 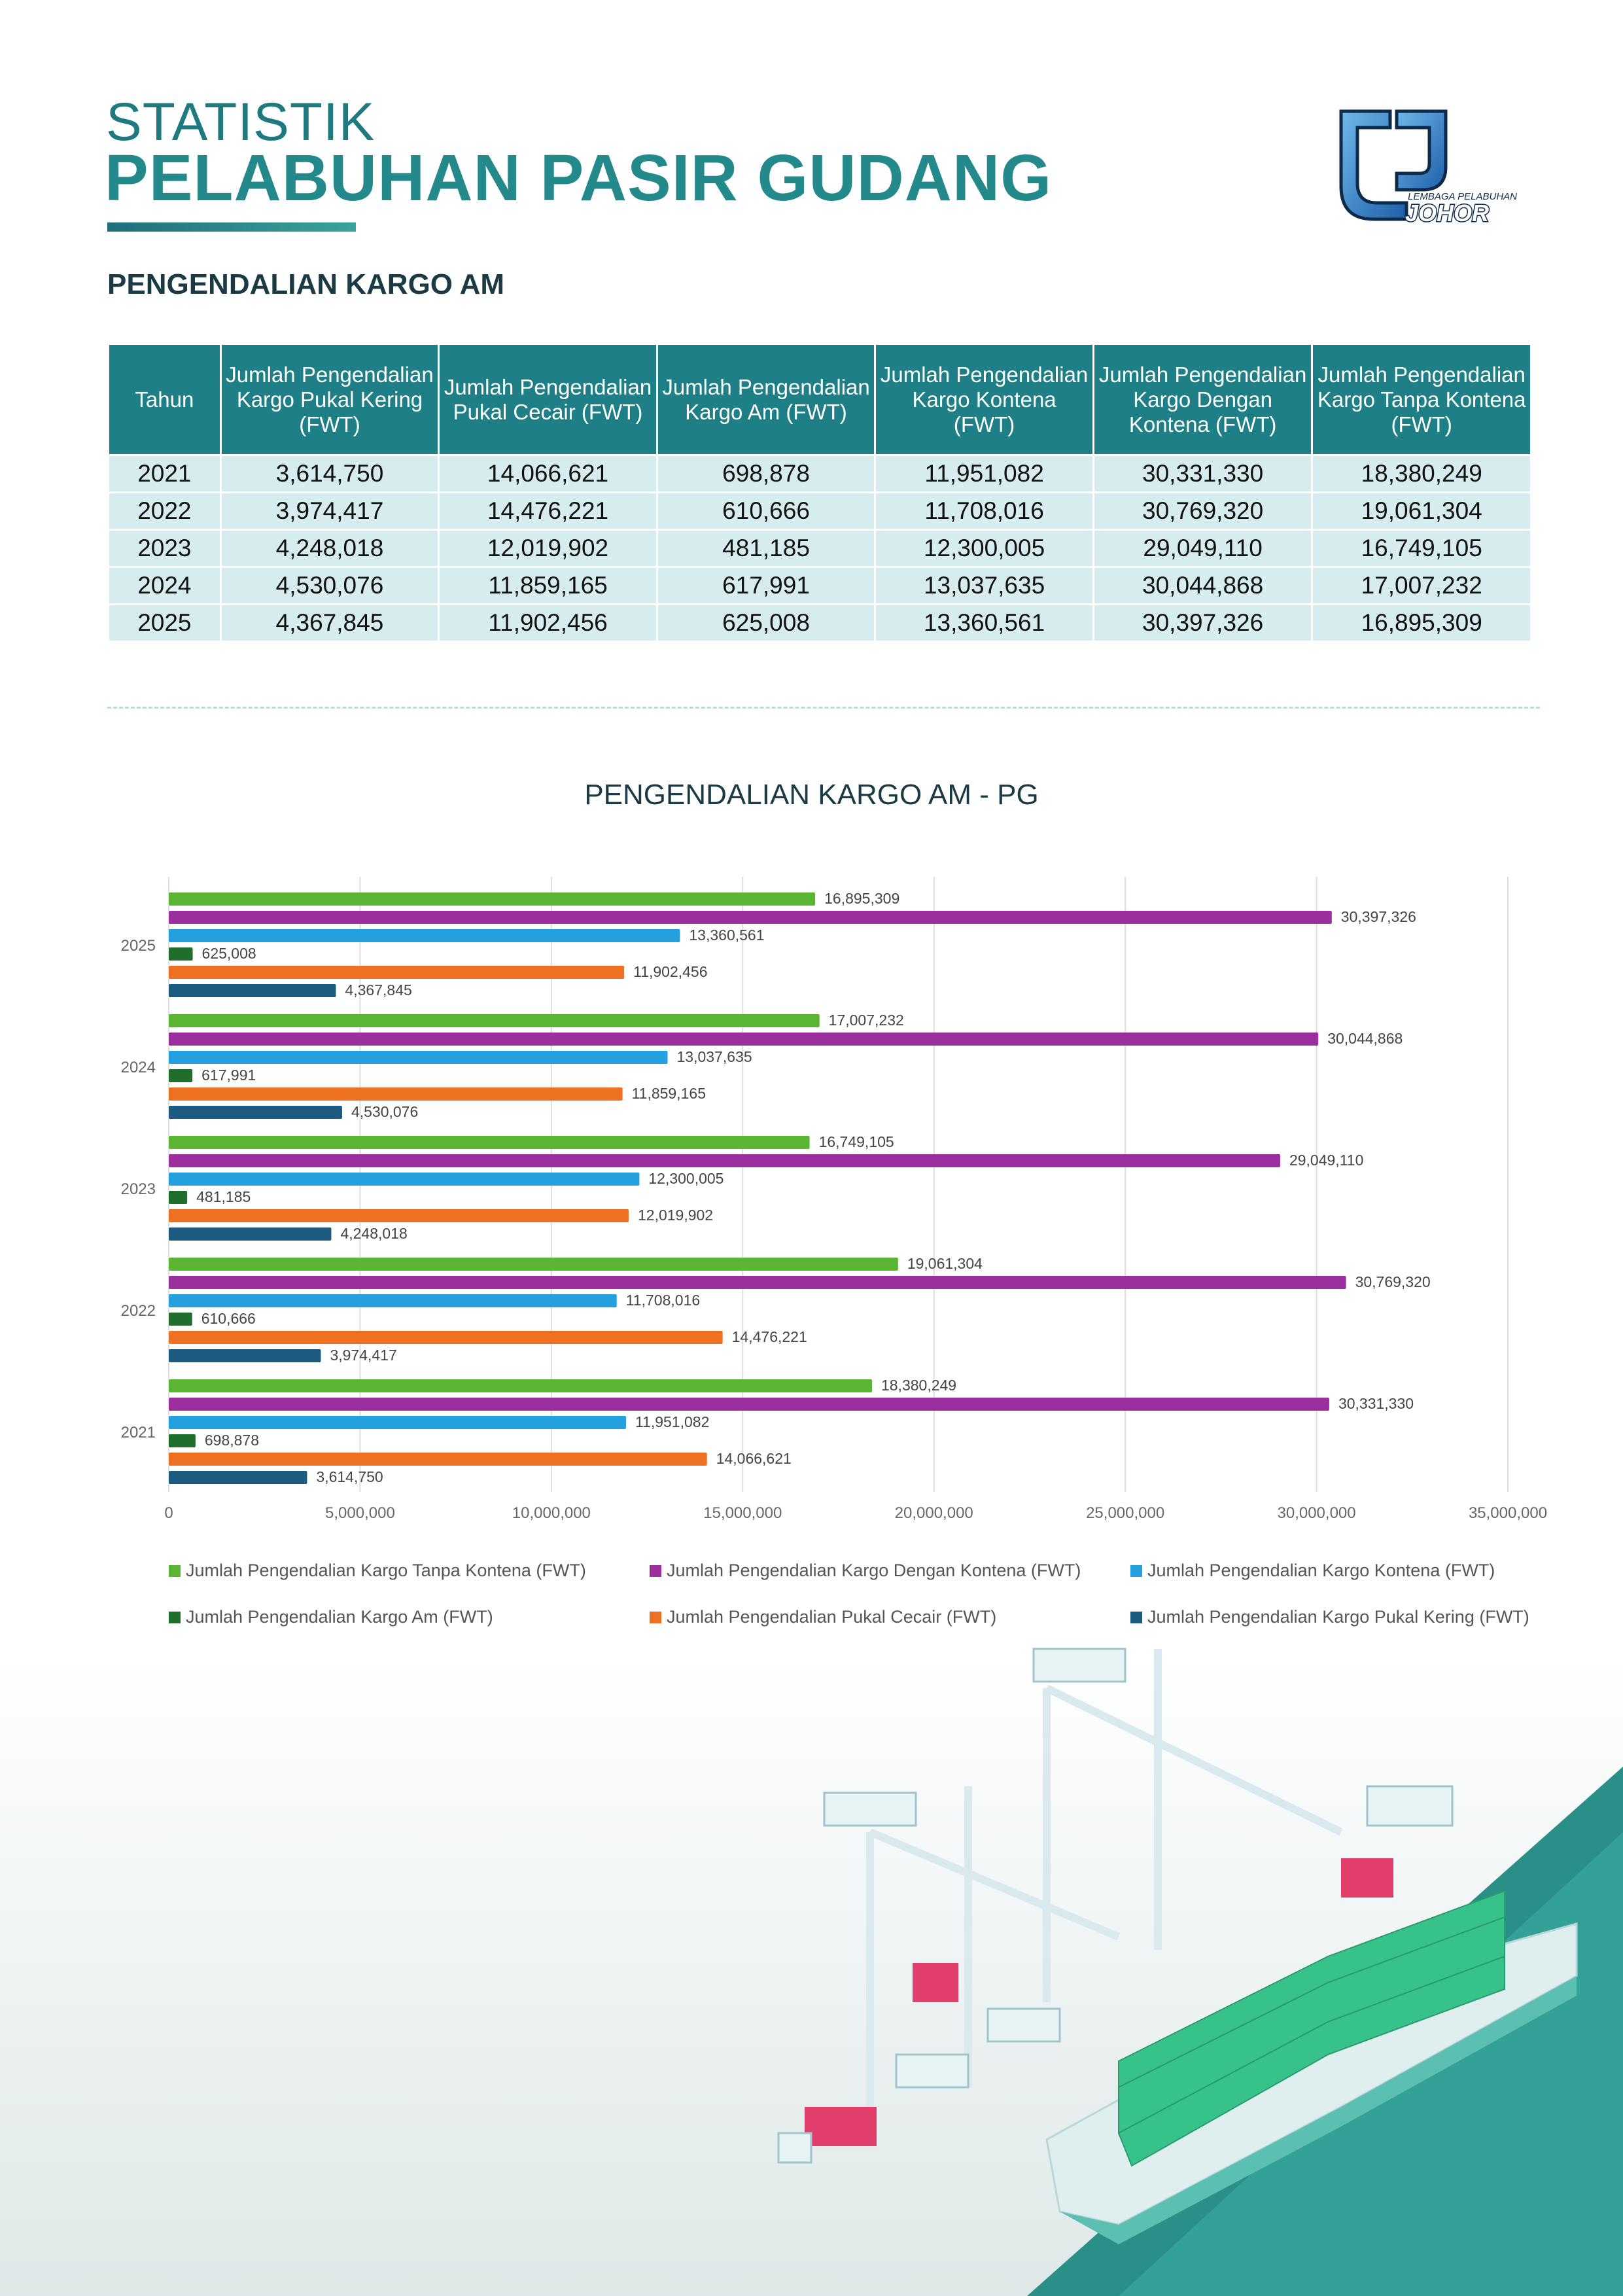 I want to click on table-cell: 30,769,320, so click(x=1203, y=511).